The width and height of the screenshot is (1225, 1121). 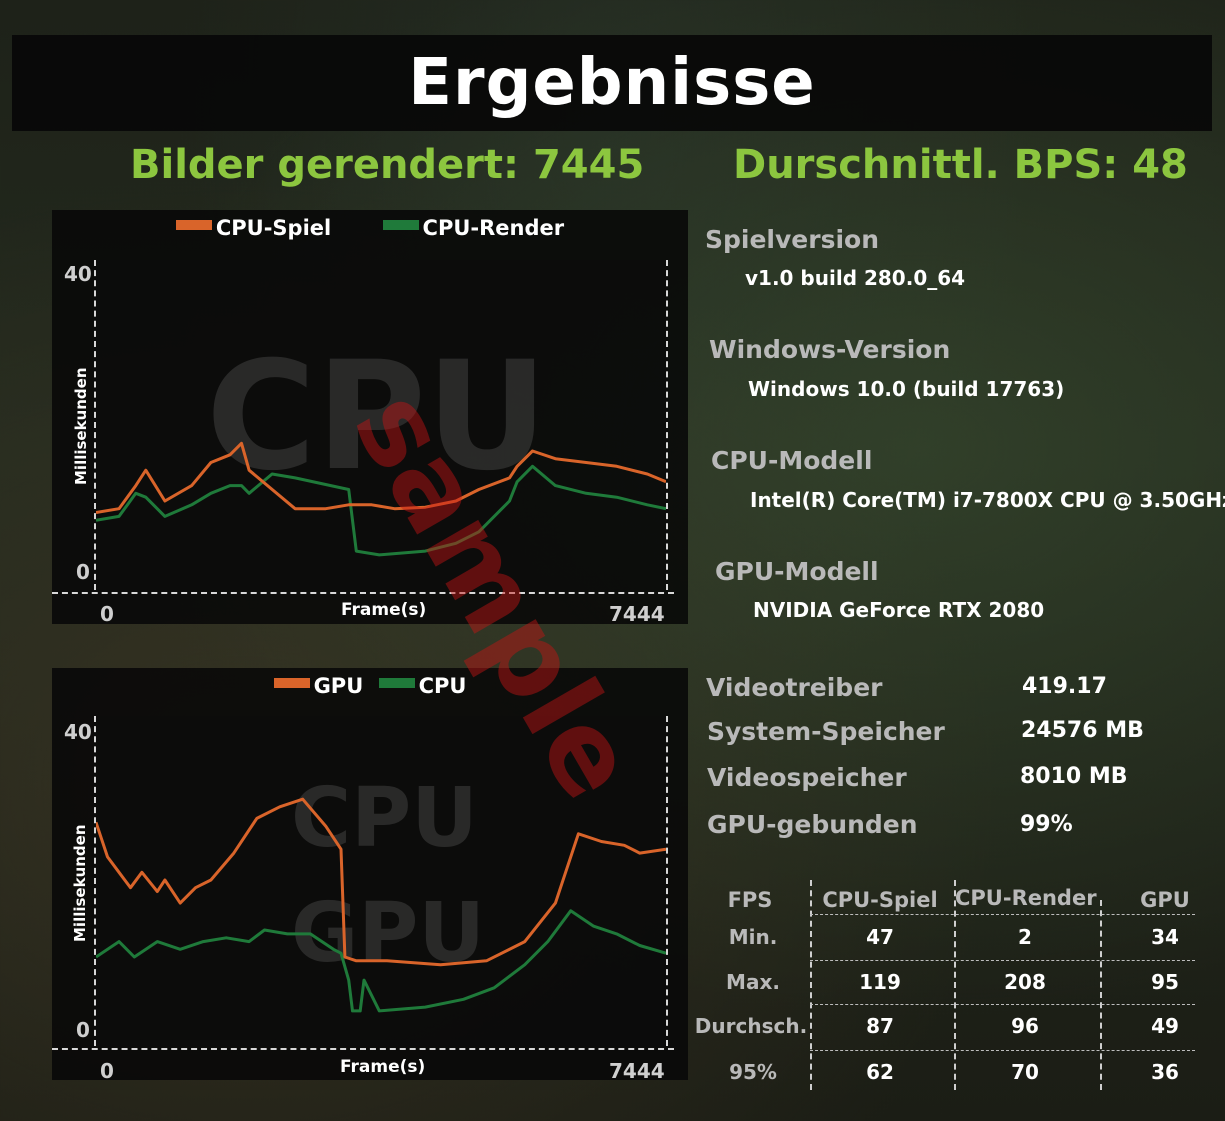 I want to click on chart-watermark-cpu: CPU, so click(x=384, y=818).